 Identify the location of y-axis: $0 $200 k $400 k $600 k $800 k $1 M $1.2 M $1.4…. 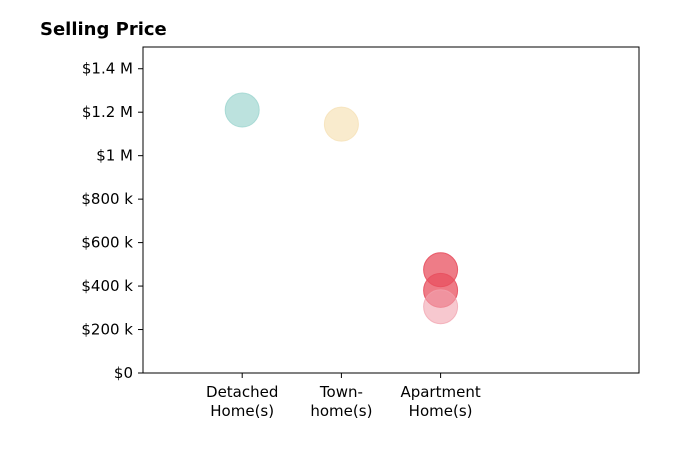
(112, 221).